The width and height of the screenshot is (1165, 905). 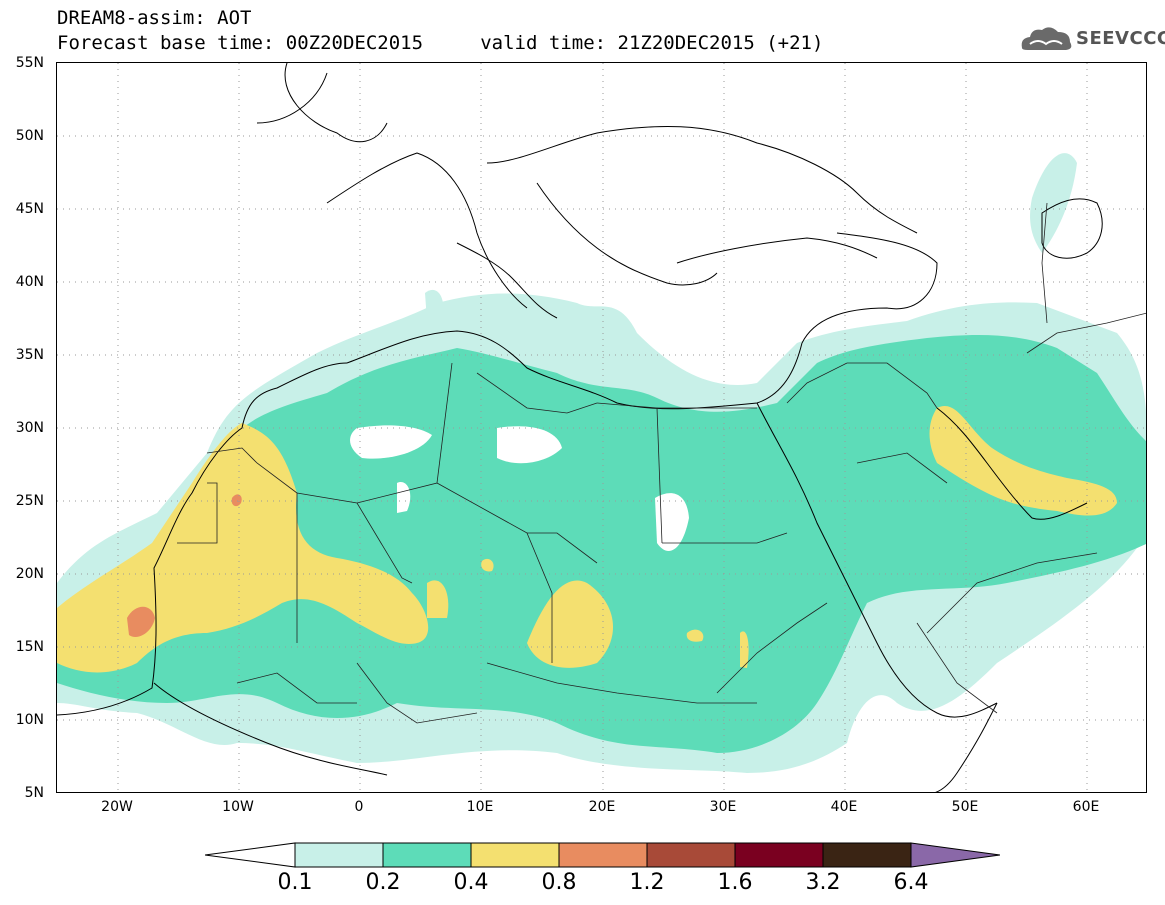 What do you see at coordinates (955, 855) in the screenshot?
I see `colorbar-arrow-high` at bounding box center [955, 855].